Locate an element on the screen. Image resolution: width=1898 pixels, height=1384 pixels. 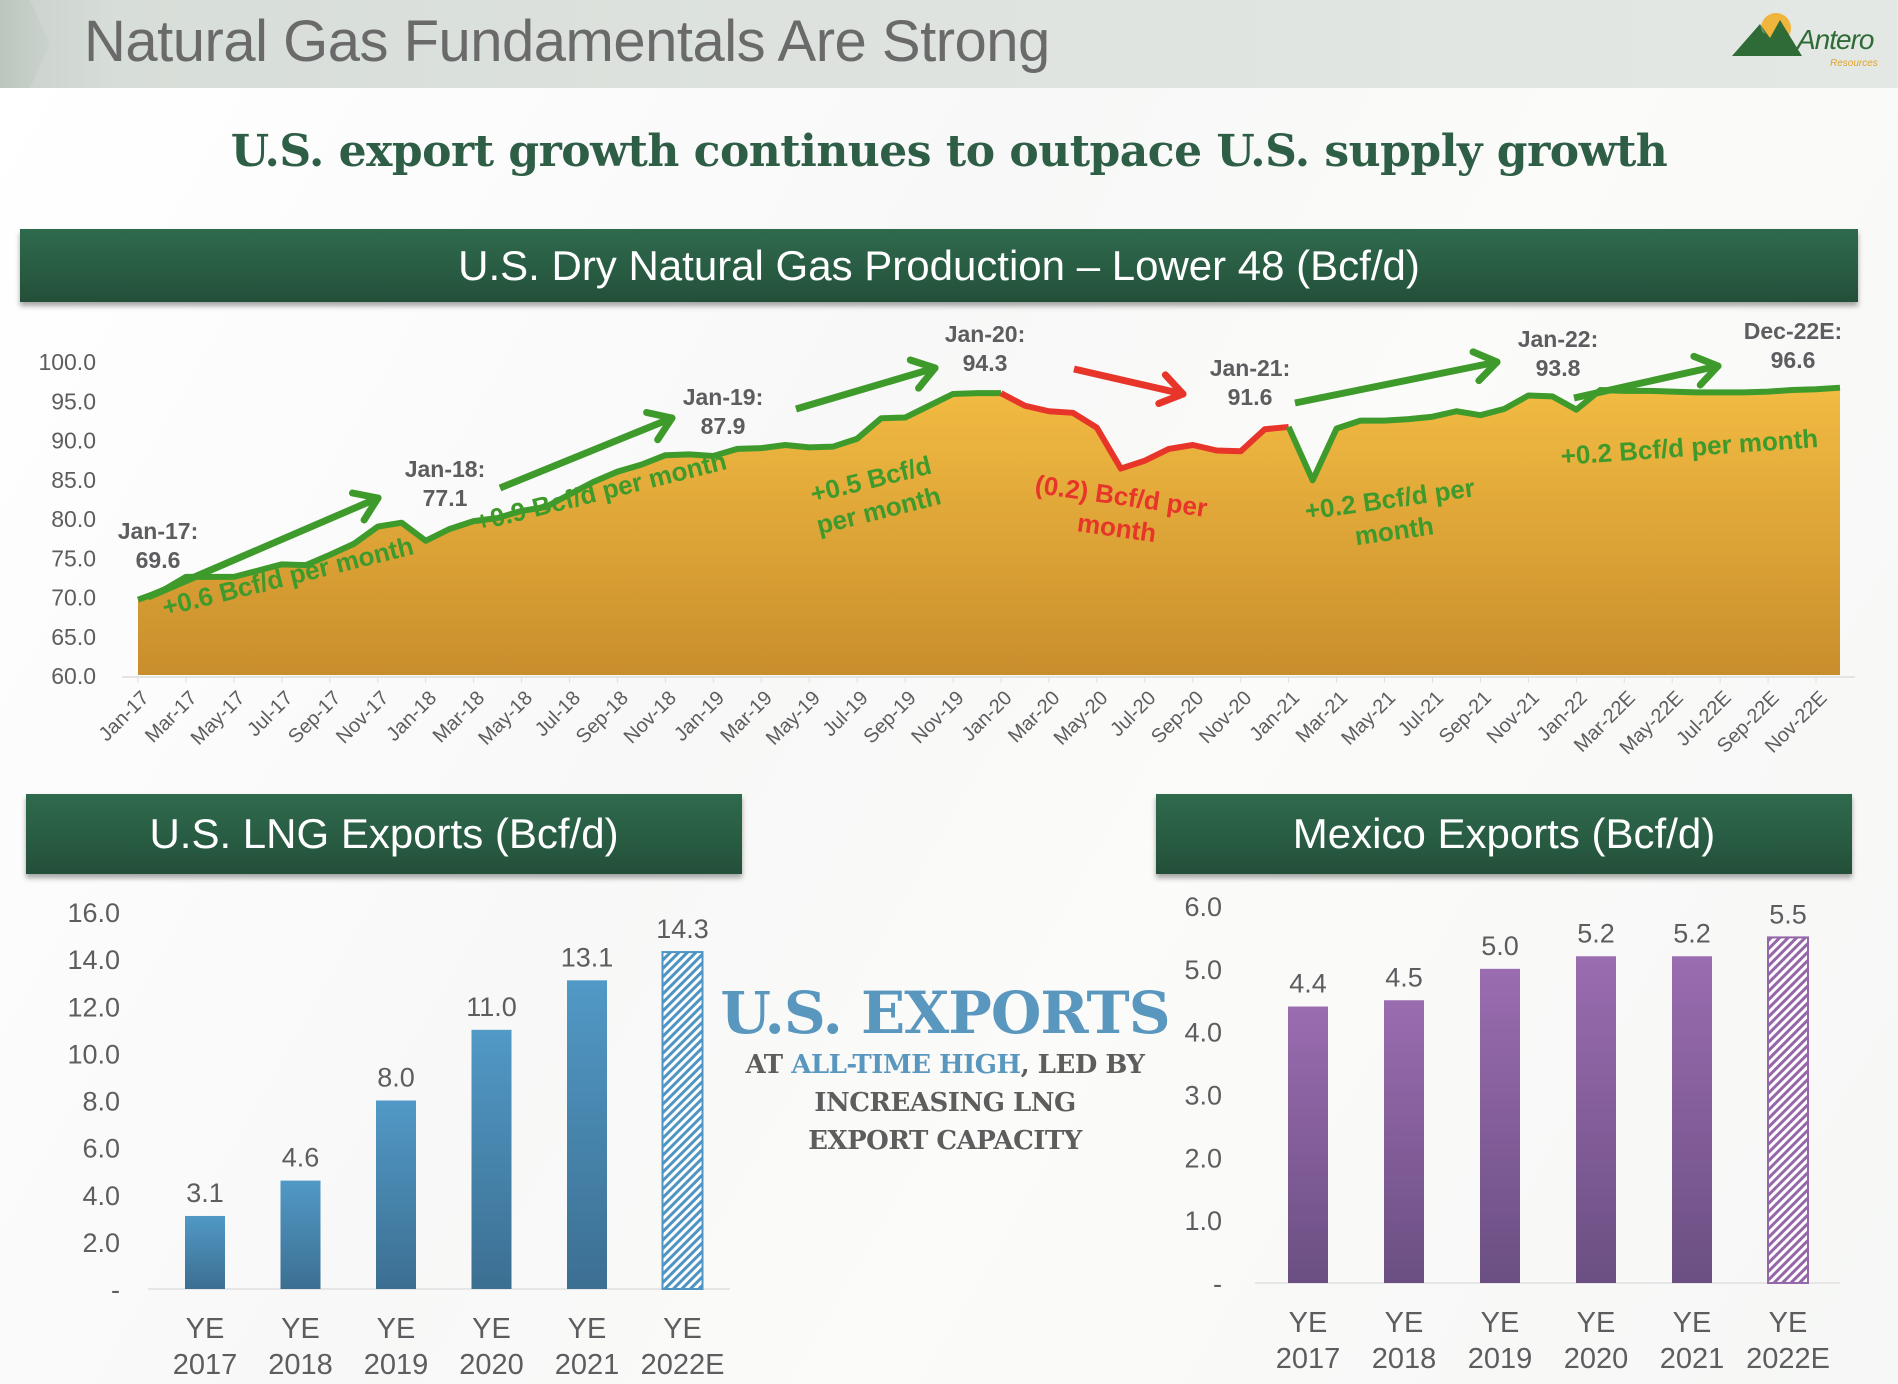
y-tick-label: 8.0 is located at coordinates (101, 1102).